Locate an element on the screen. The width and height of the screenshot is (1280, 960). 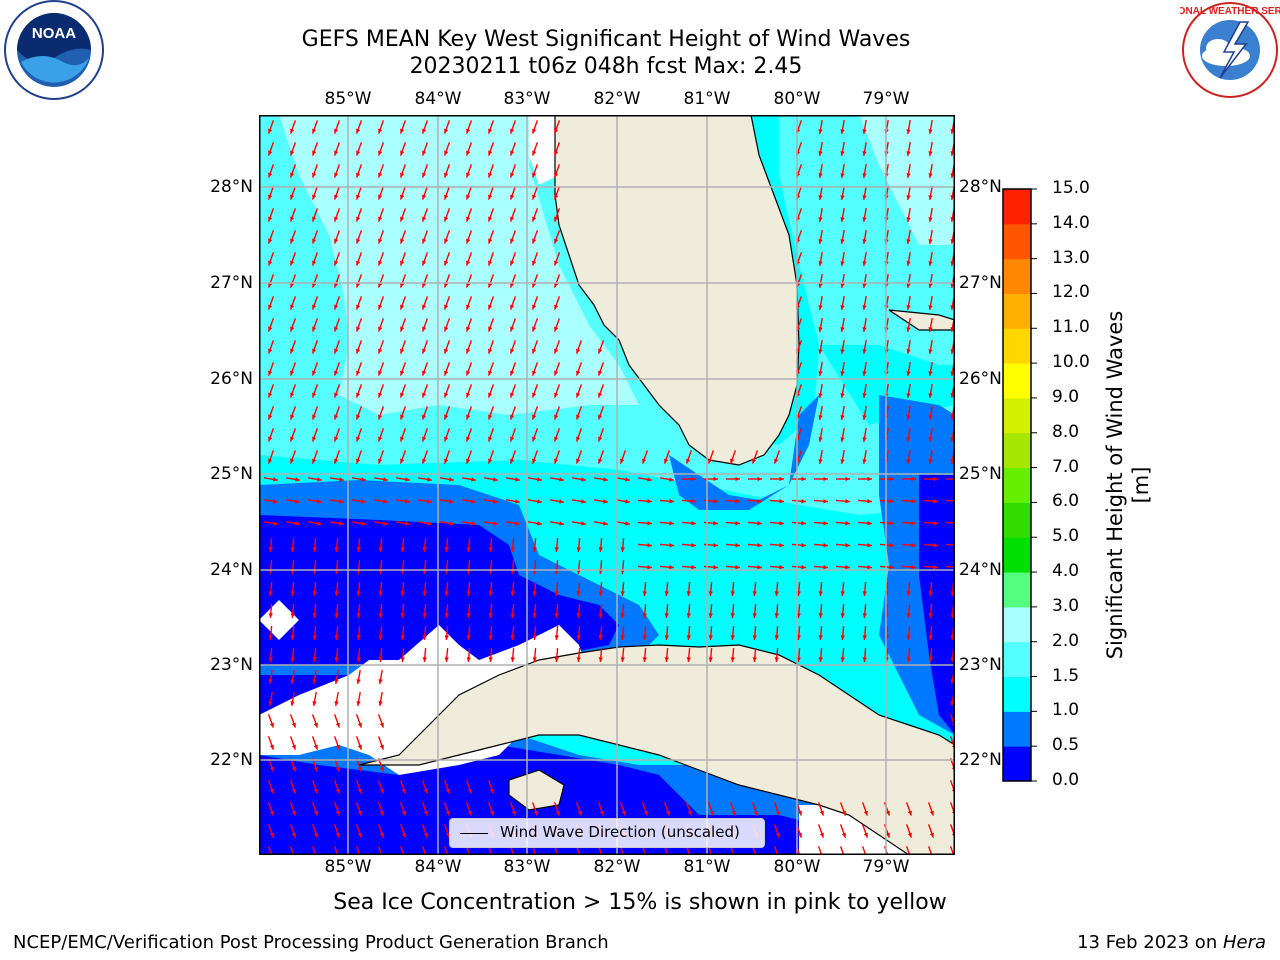
lon-label-top-79: 79°W is located at coordinates (886, 99).